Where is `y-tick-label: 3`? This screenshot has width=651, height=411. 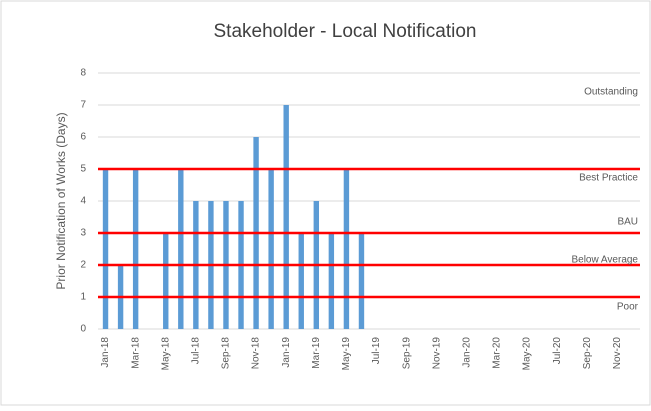 y-tick-label: 3 is located at coordinates (83, 233).